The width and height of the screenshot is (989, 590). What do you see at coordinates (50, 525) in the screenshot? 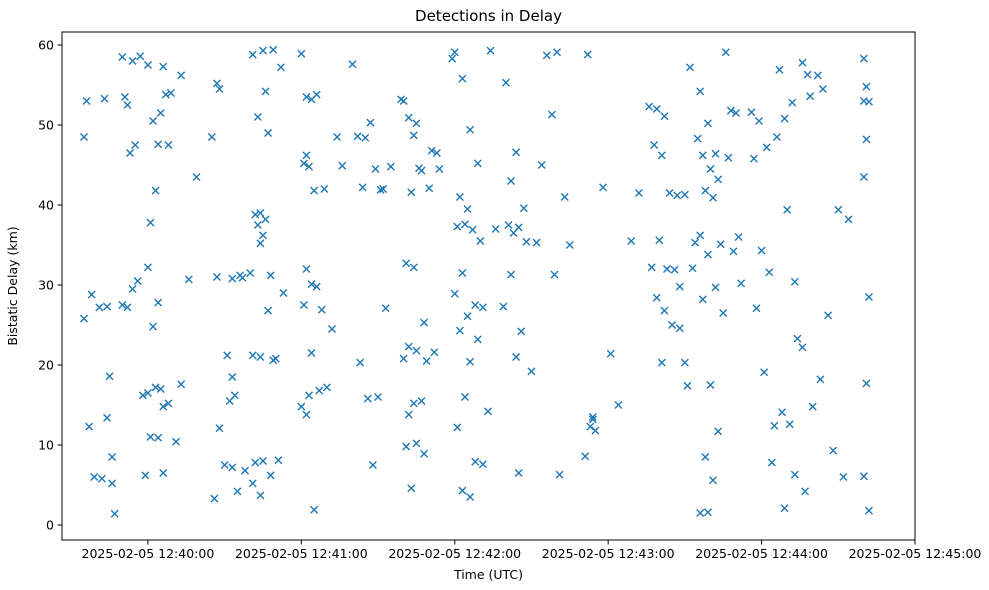
I see `y-tick-label: 0` at bounding box center [50, 525].